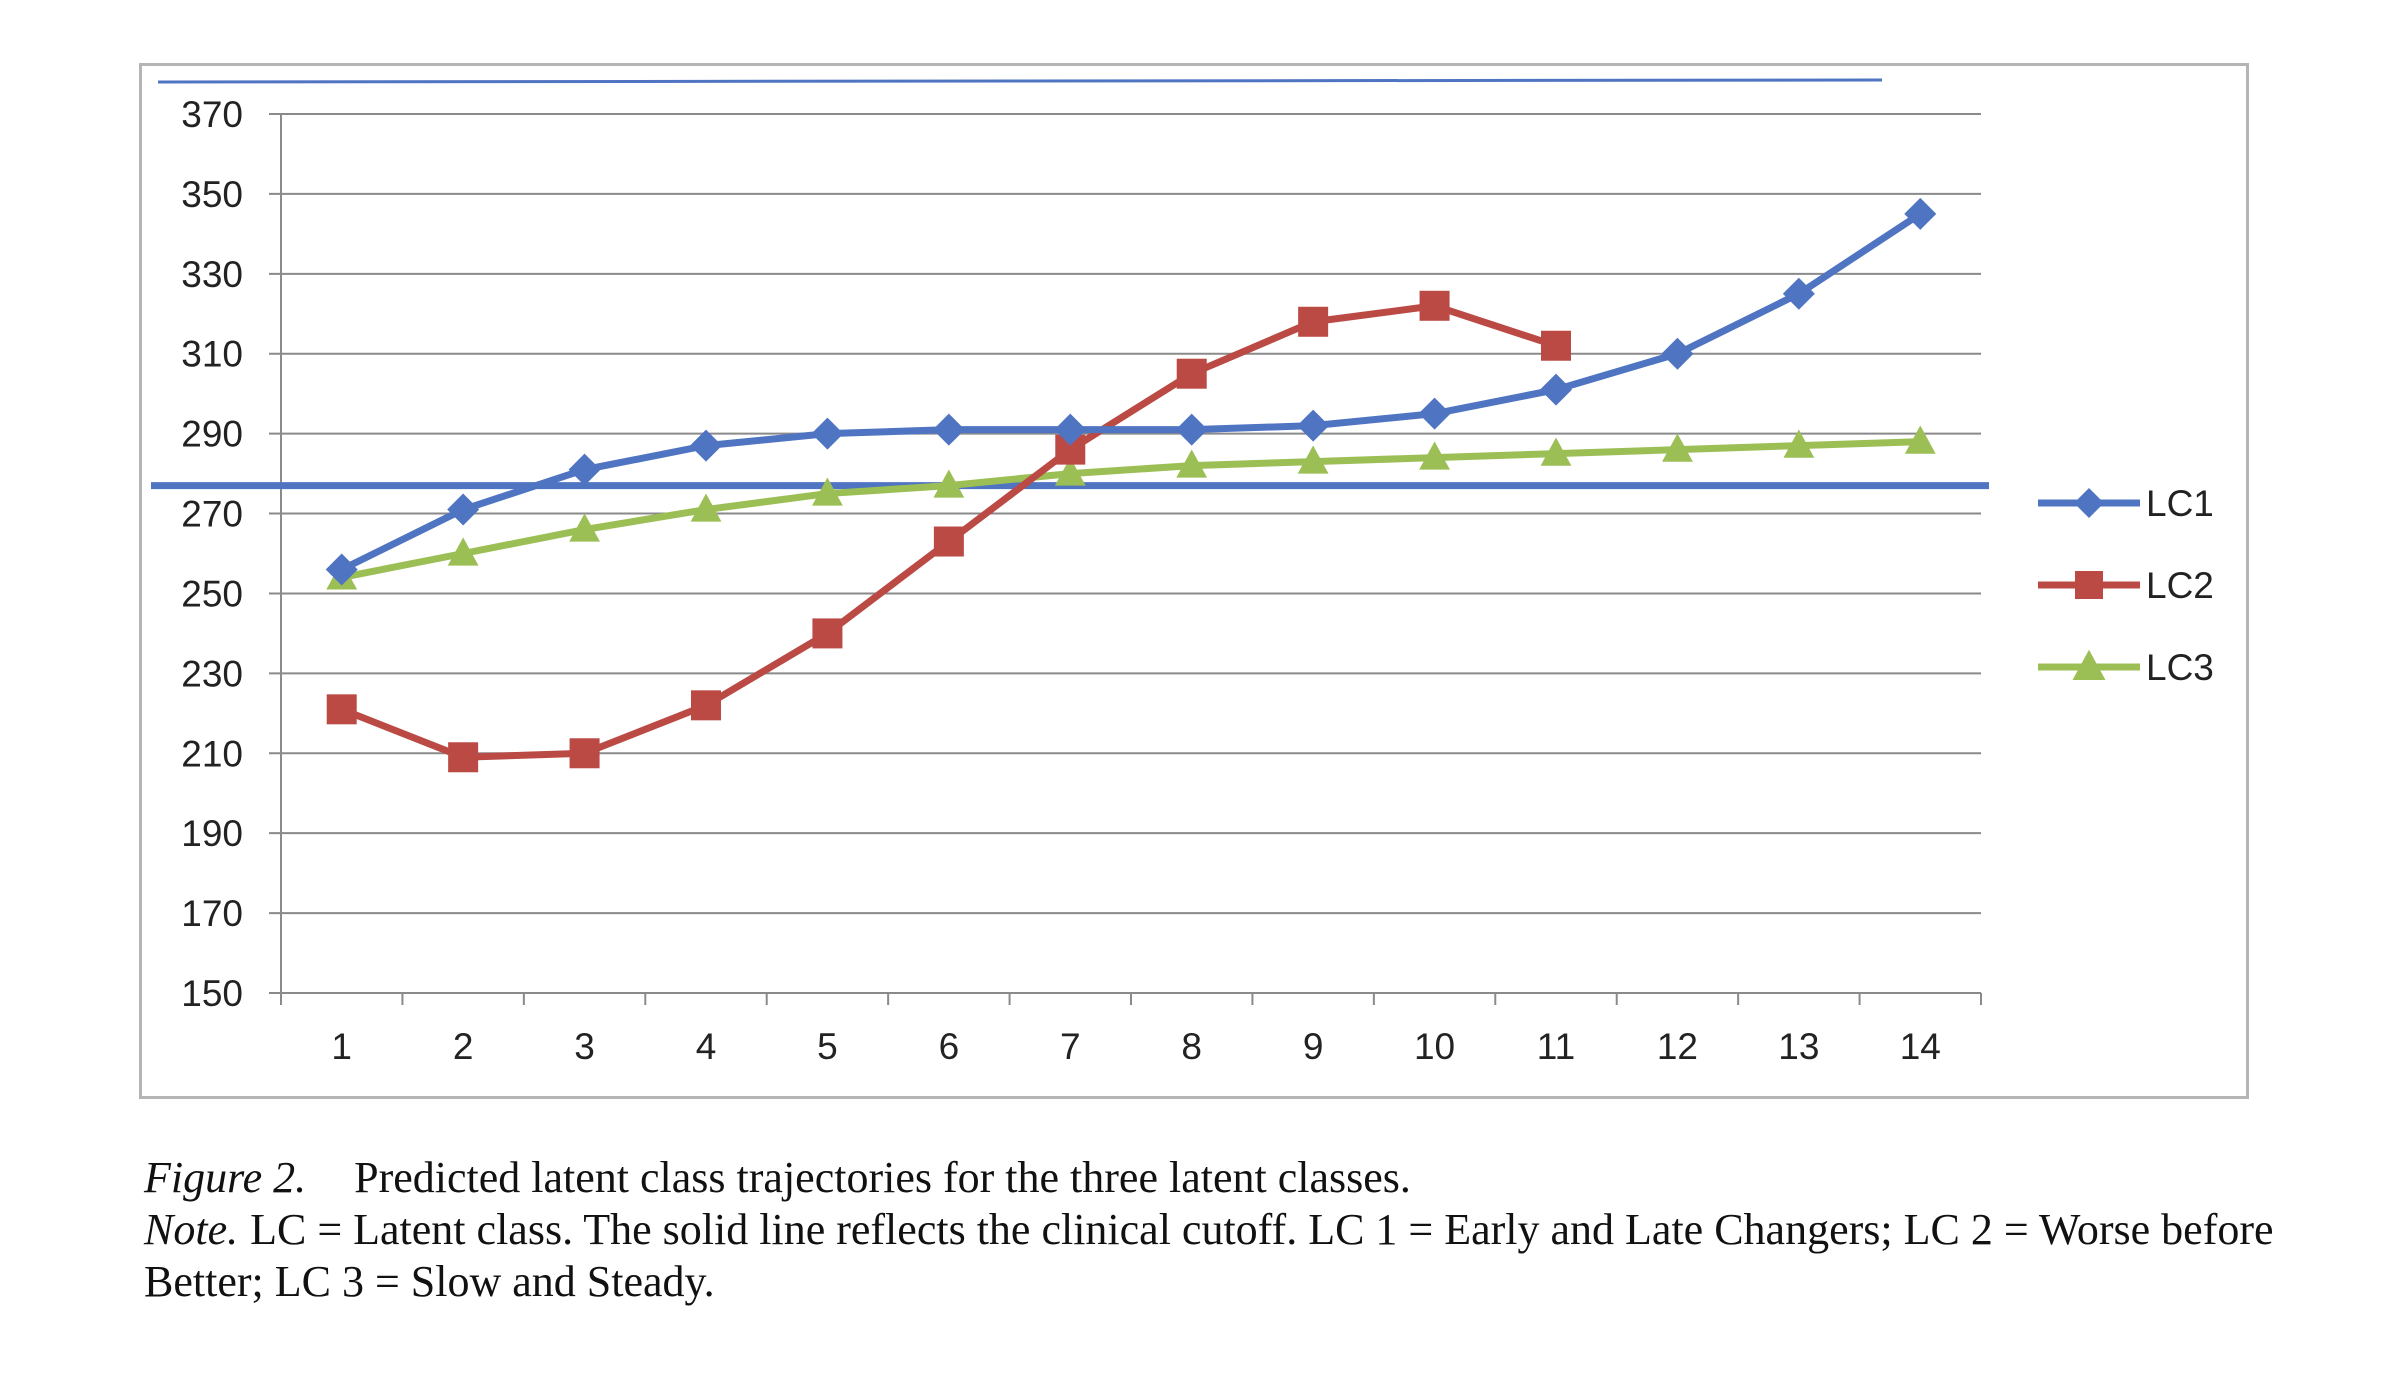  What do you see at coordinates (2180, 667) in the screenshot?
I see `legend-label-lc3: LC3` at bounding box center [2180, 667].